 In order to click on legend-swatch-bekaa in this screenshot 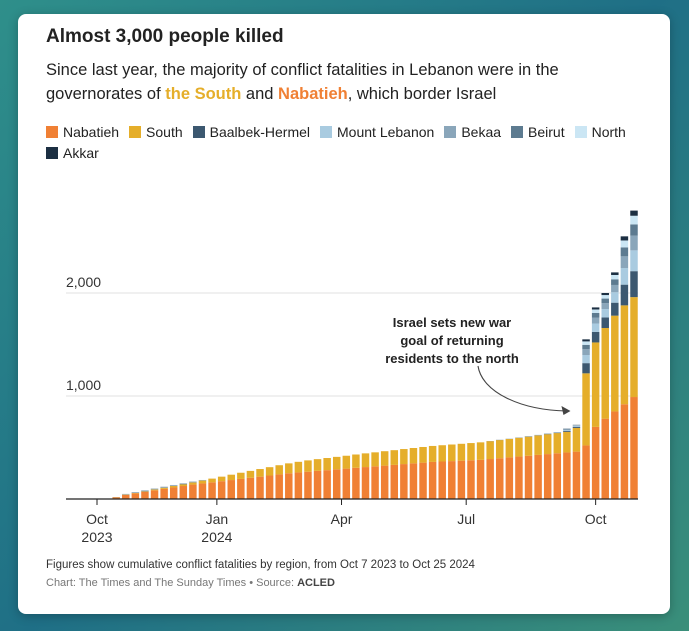, I will do `click(450, 131)`.